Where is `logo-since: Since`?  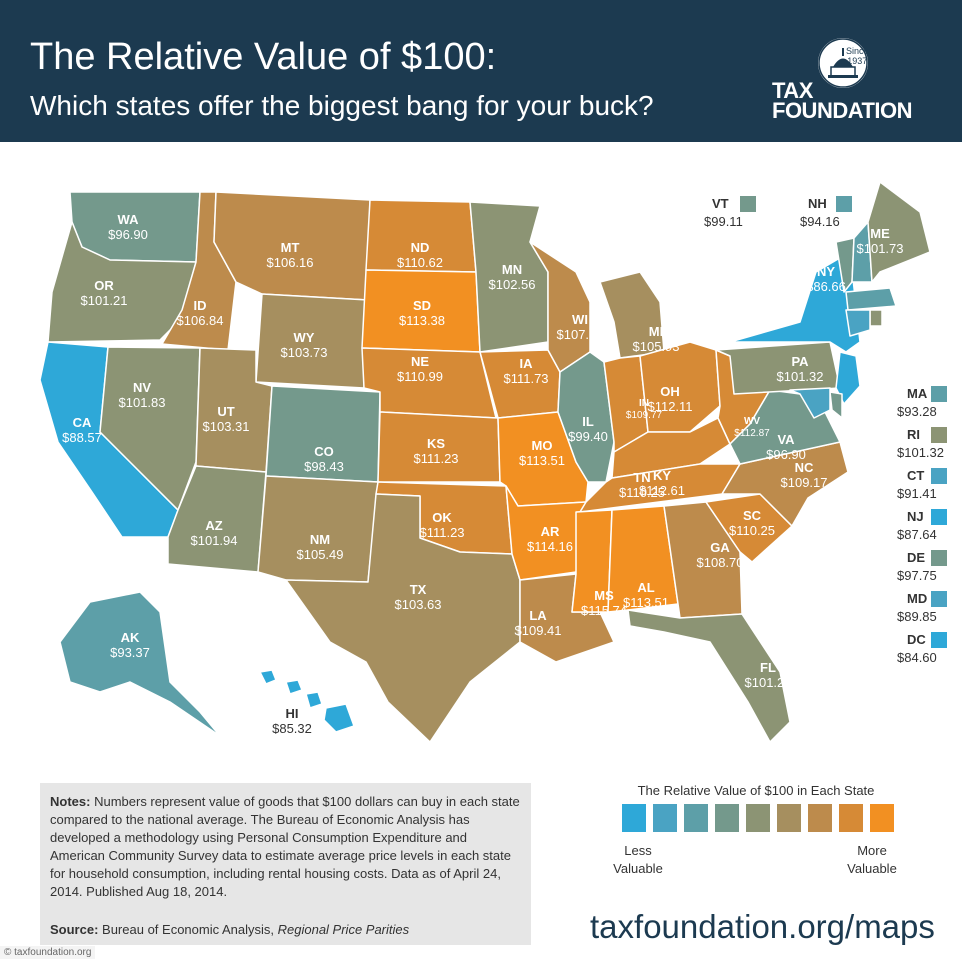
logo-since: Since is located at coordinates (857, 51).